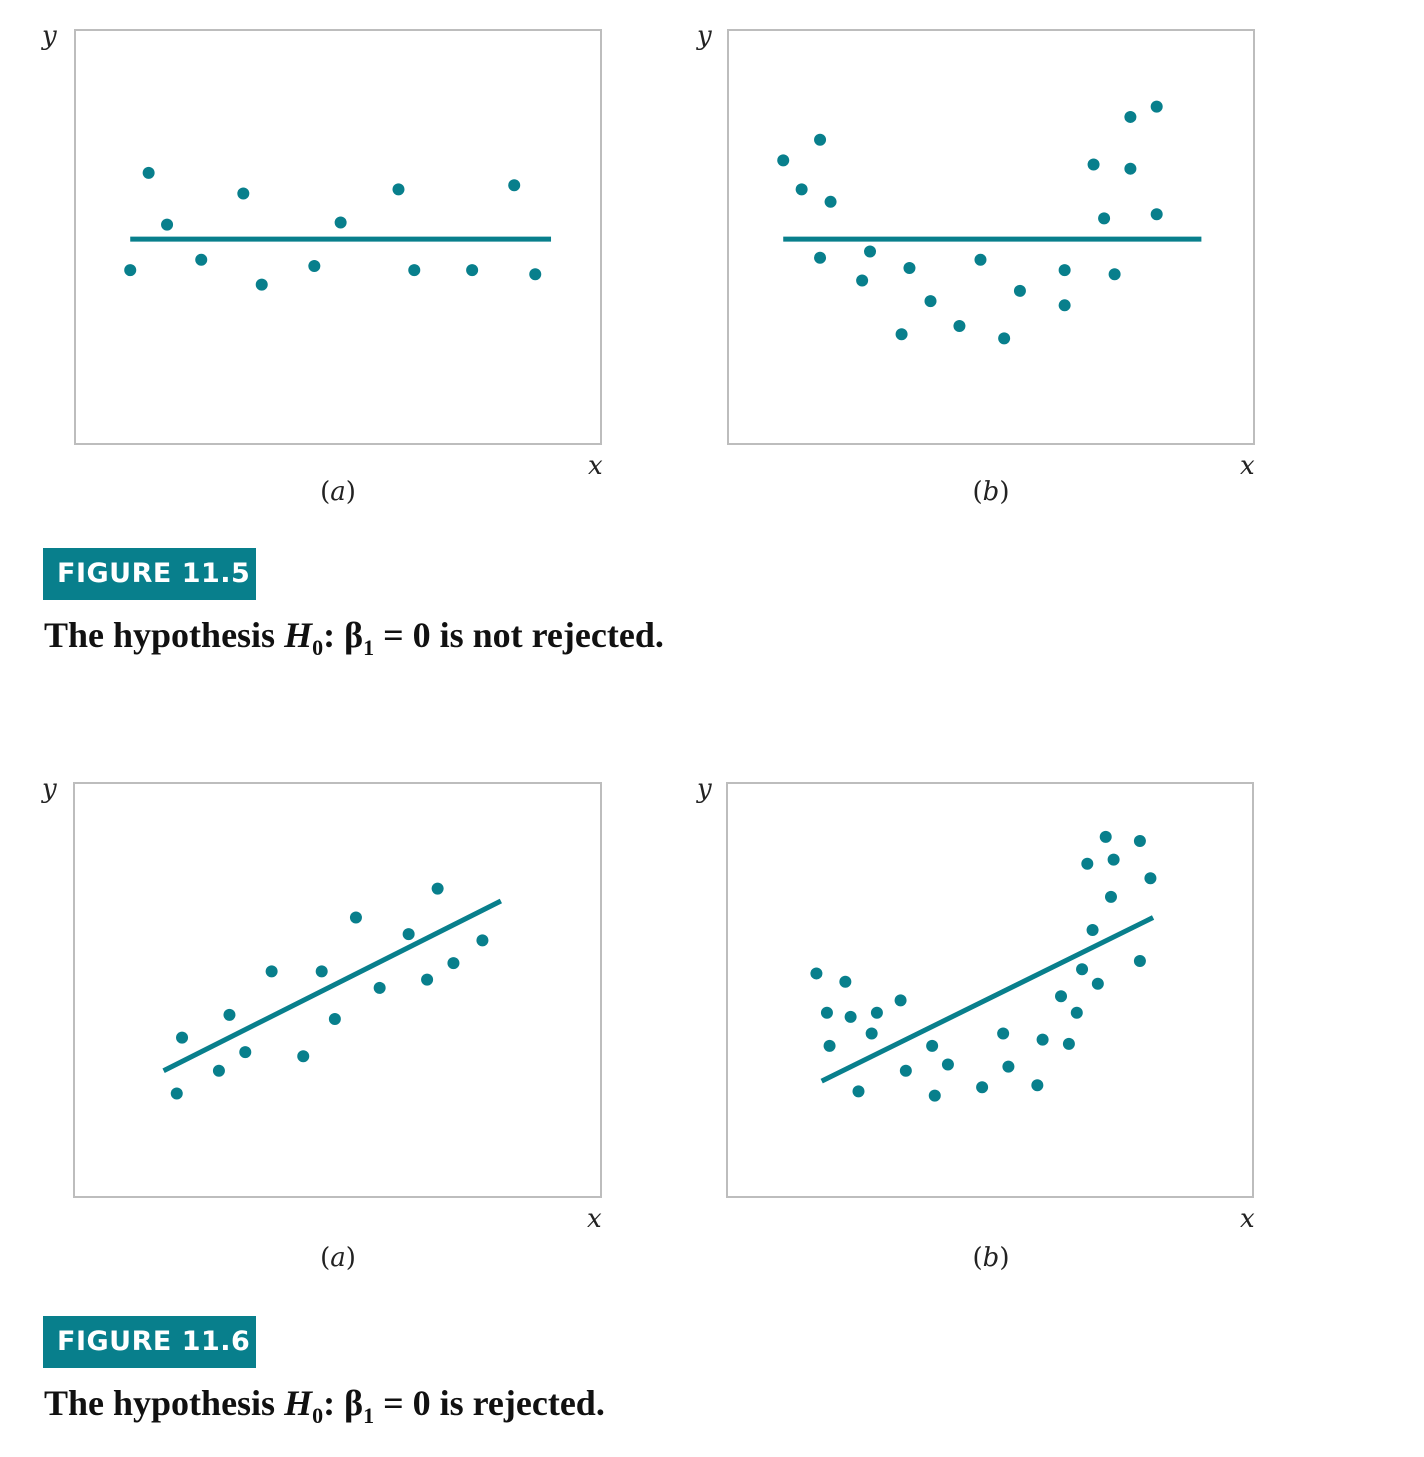 The image size is (1424, 1457). I want to click on panel-11-5a: y x (a), so click(322, 264).